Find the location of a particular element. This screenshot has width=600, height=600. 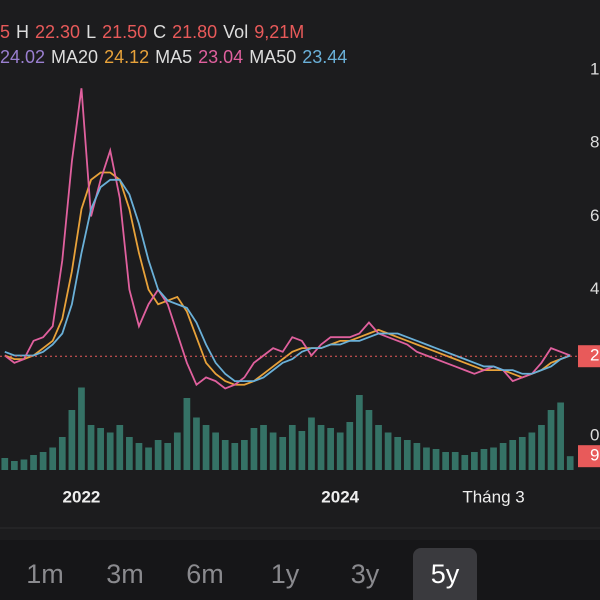

volume-badge is located at coordinates (589, 456).